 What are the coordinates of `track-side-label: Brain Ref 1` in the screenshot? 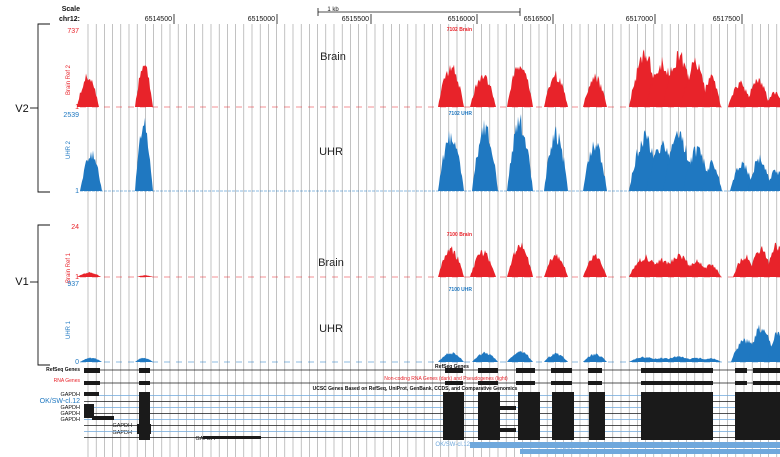 It's located at (69, 267).